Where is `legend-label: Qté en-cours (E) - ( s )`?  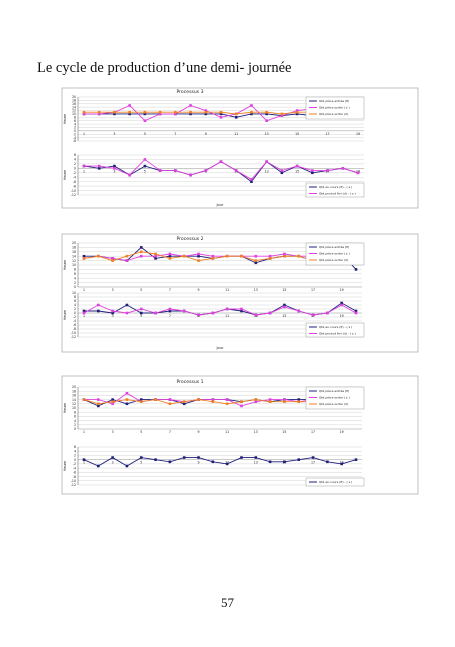
legend-label: Qté en-cours (E) - ( s ) is located at coordinates (335, 327).